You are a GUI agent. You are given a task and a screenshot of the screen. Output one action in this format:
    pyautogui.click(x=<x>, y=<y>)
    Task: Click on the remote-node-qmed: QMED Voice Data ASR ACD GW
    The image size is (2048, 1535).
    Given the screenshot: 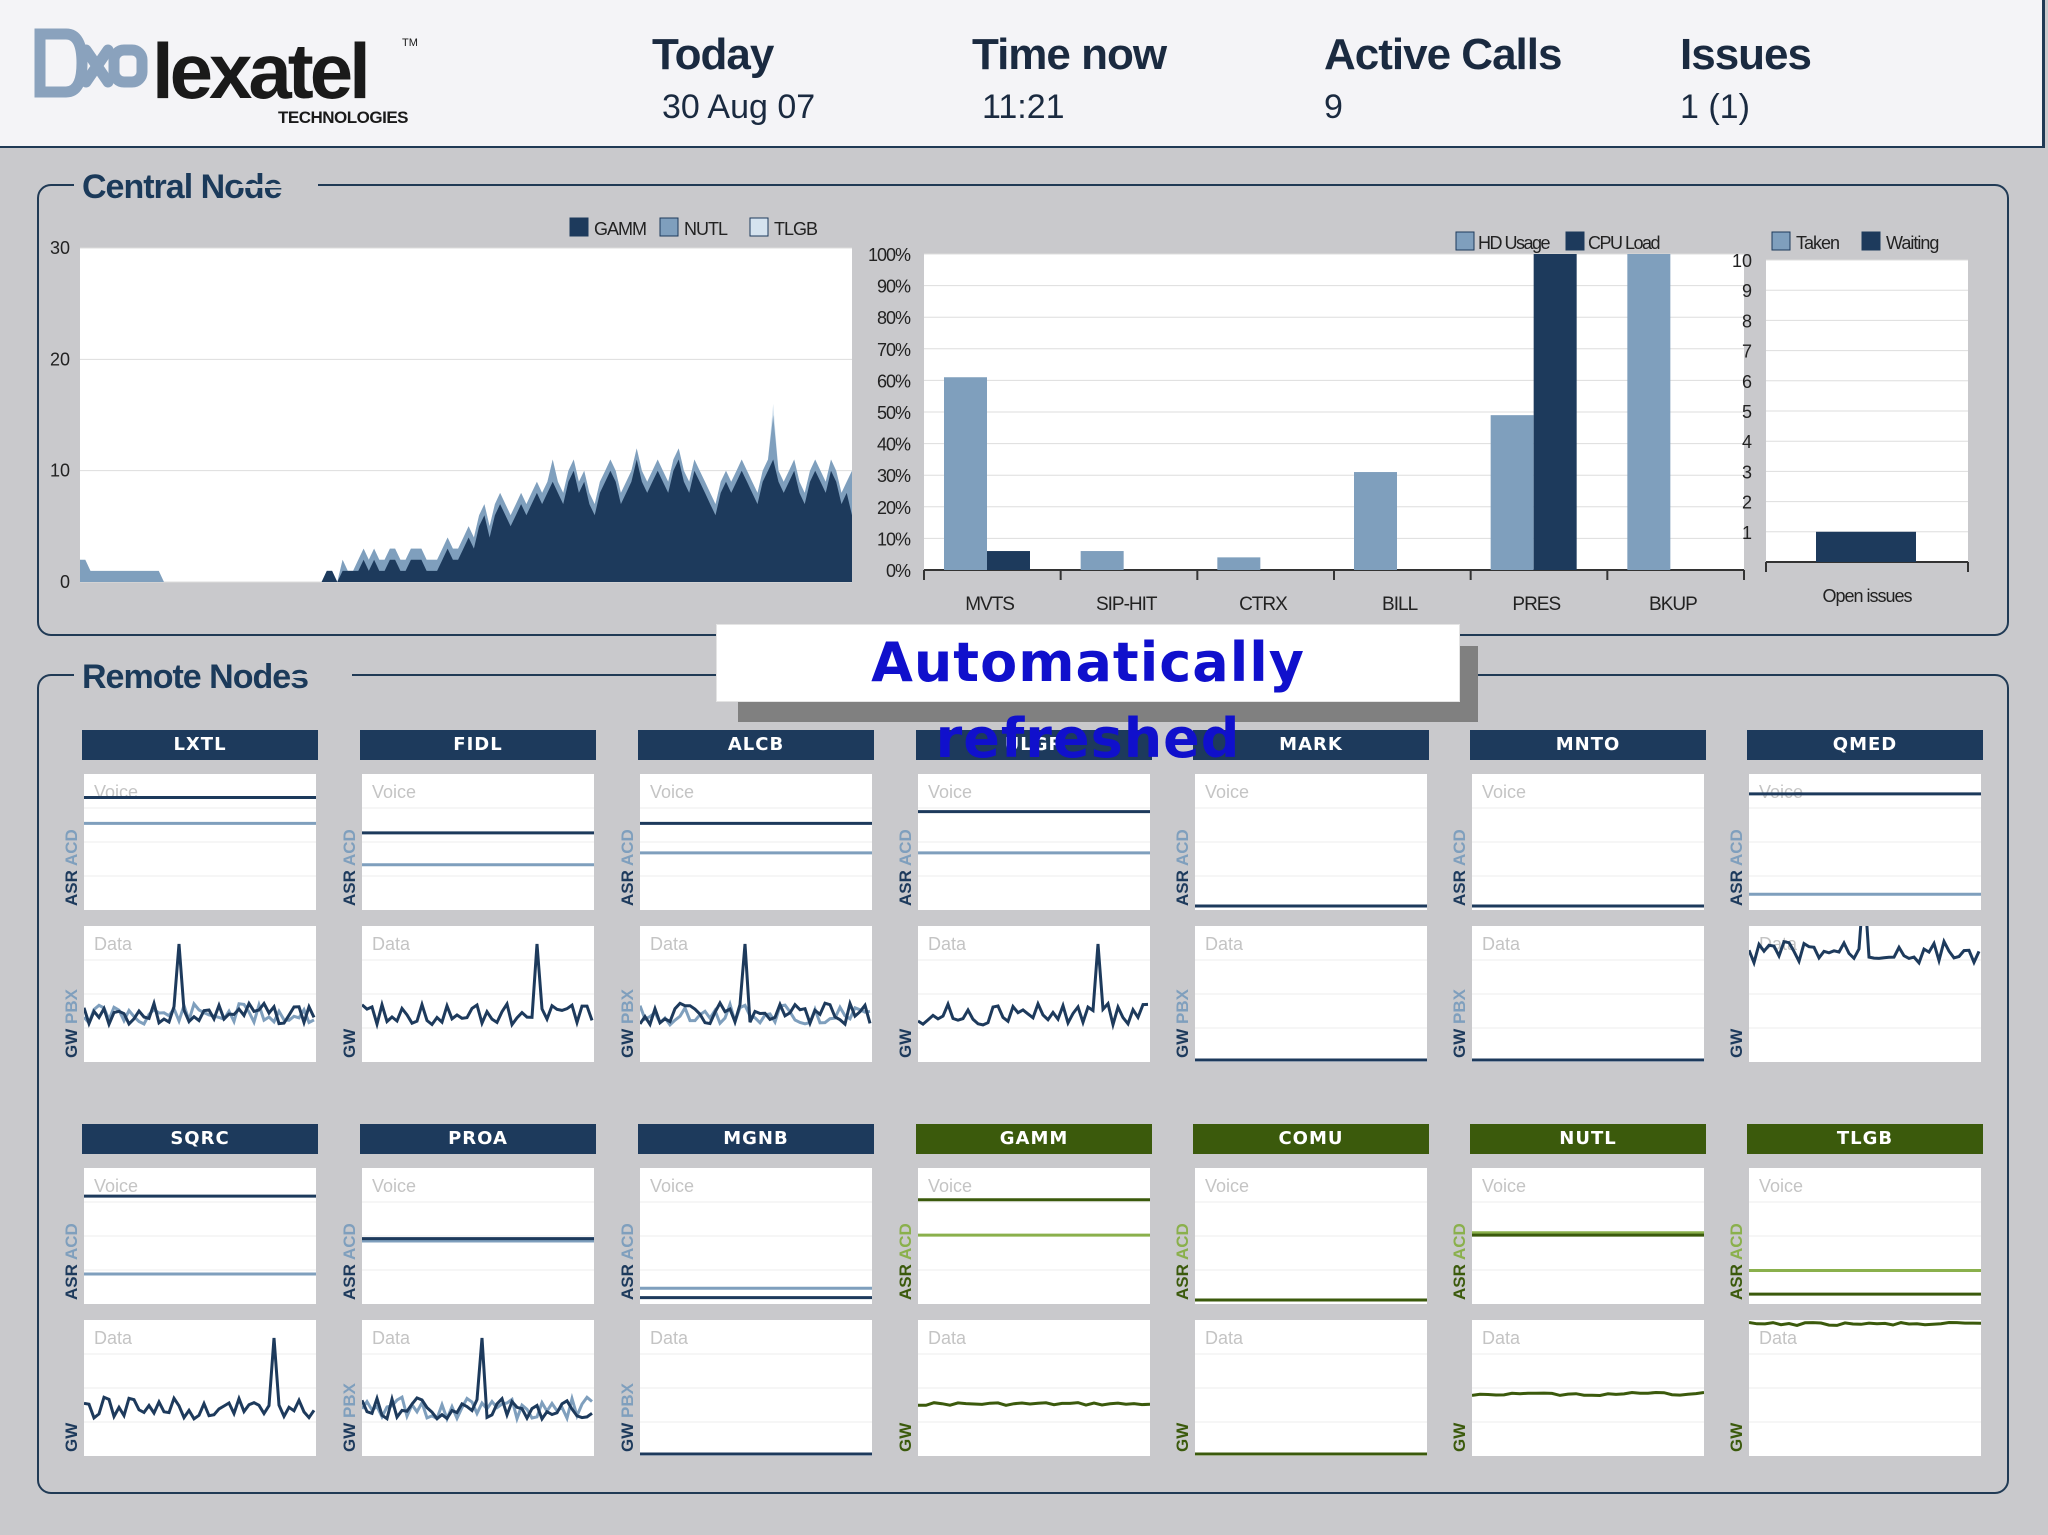 What is the action you would take?
    pyautogui.click(x=1855, y=896)
    